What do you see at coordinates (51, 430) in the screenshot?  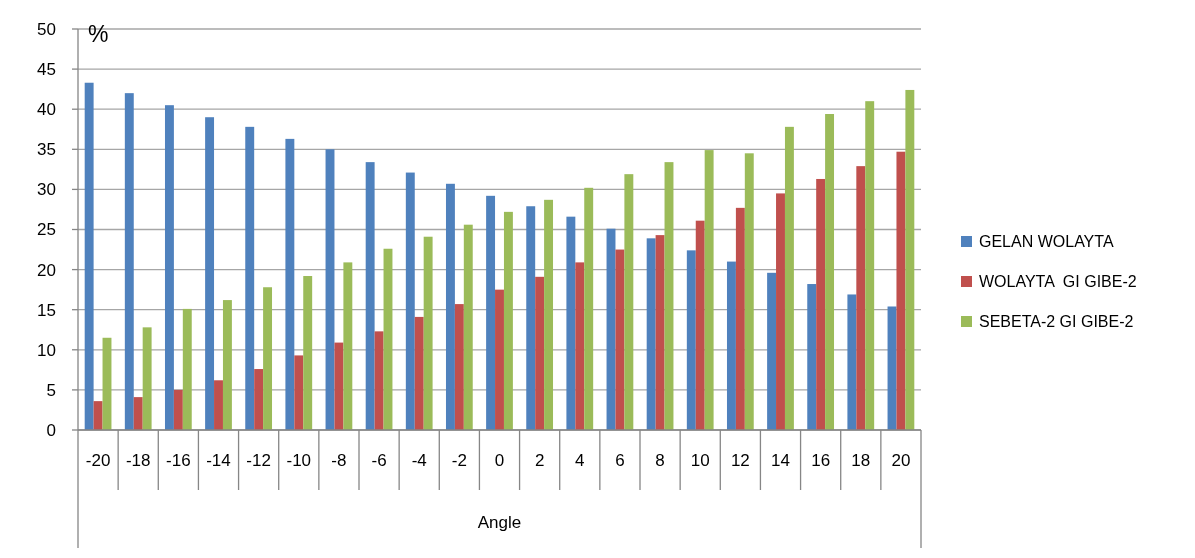 I see `y-tick-label: 0` at bounding box center [51, 430].